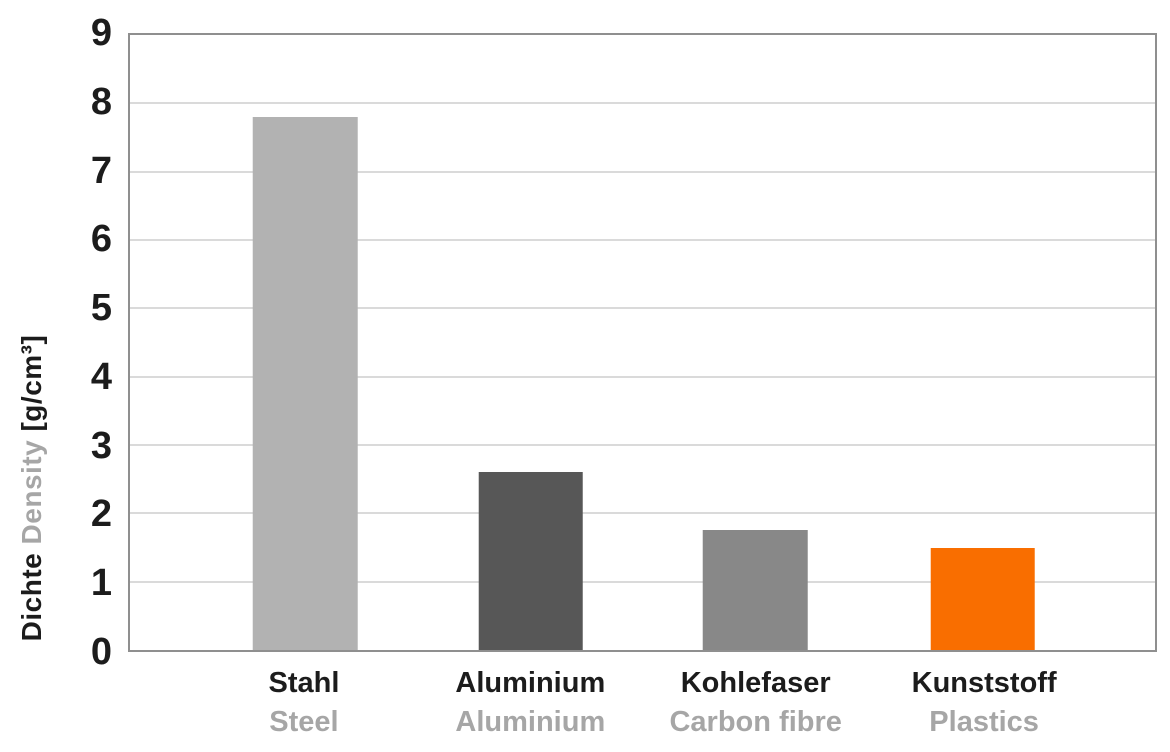 The image size is (1170, 752). Describe the element at coordinates (56, 342) in the screenshot. I see `y-axis: 0 1 2 3 4 5 6 7 8 9` at that location.